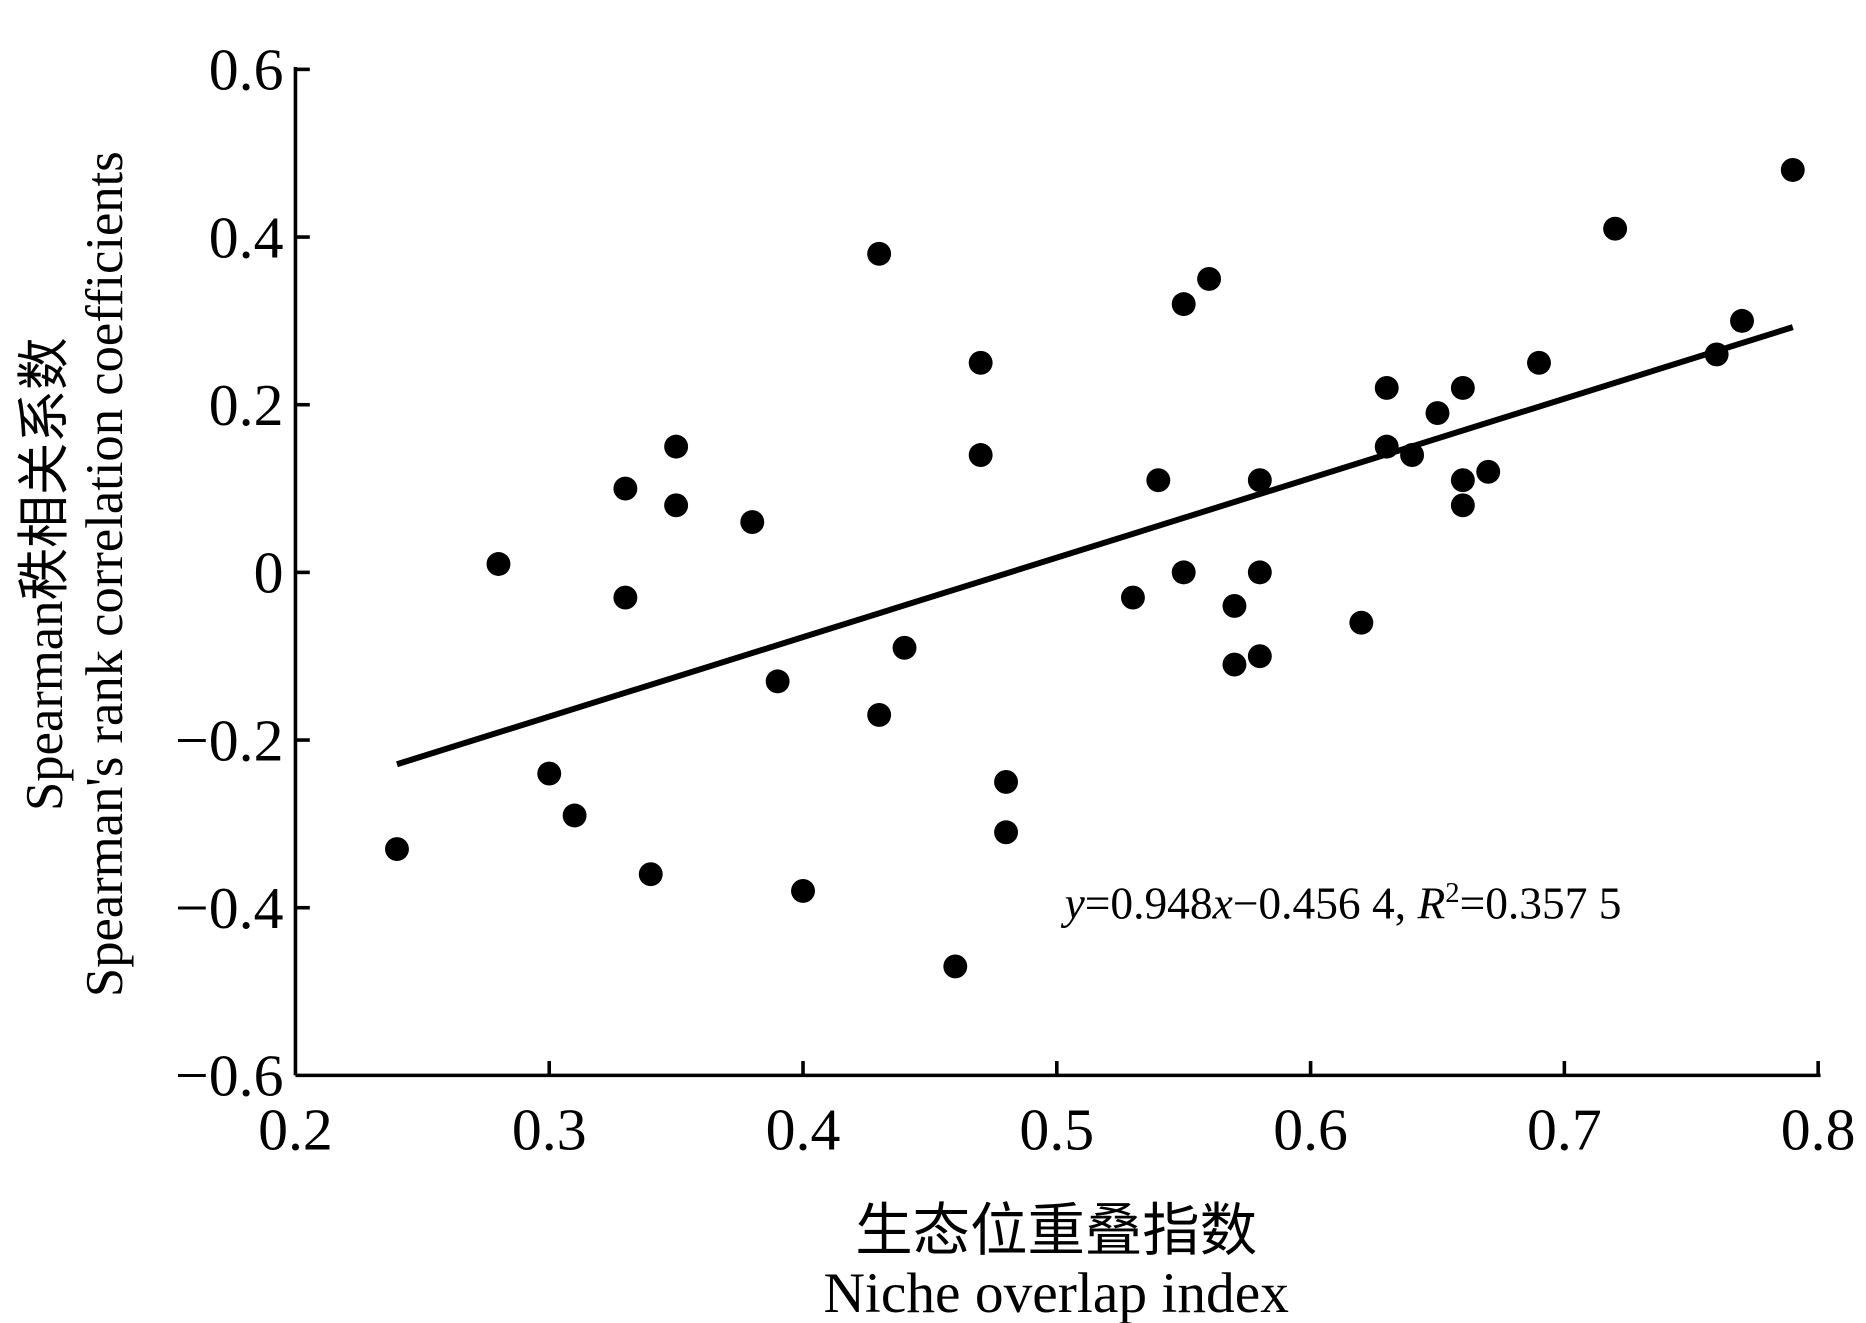 The image size is (1866, 1323). Describe the element at coordinates (1310, 1130) in the screenshot. I see `x-tick-label: 0.6` at that location.